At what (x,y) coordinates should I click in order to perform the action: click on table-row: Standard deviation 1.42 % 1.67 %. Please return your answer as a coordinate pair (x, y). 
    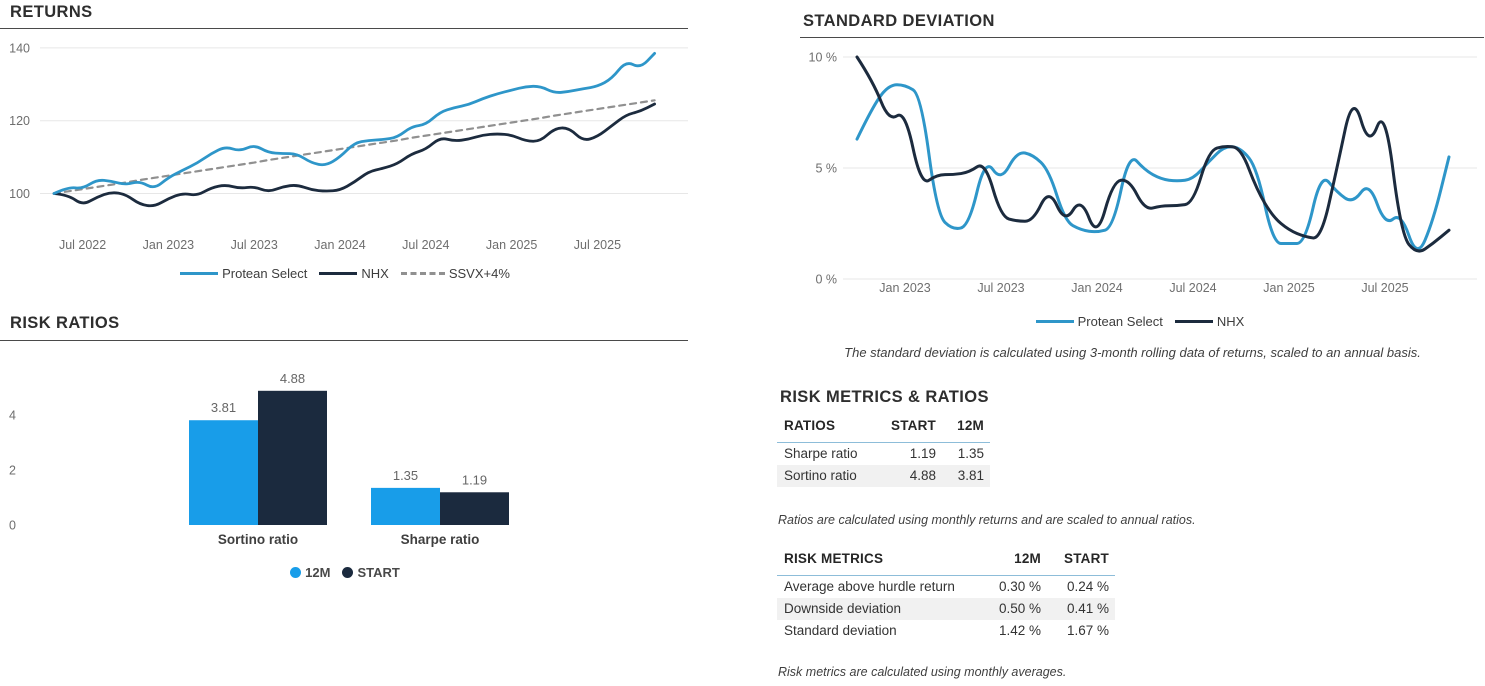
    Looking at the image, I should click on (946, 631).